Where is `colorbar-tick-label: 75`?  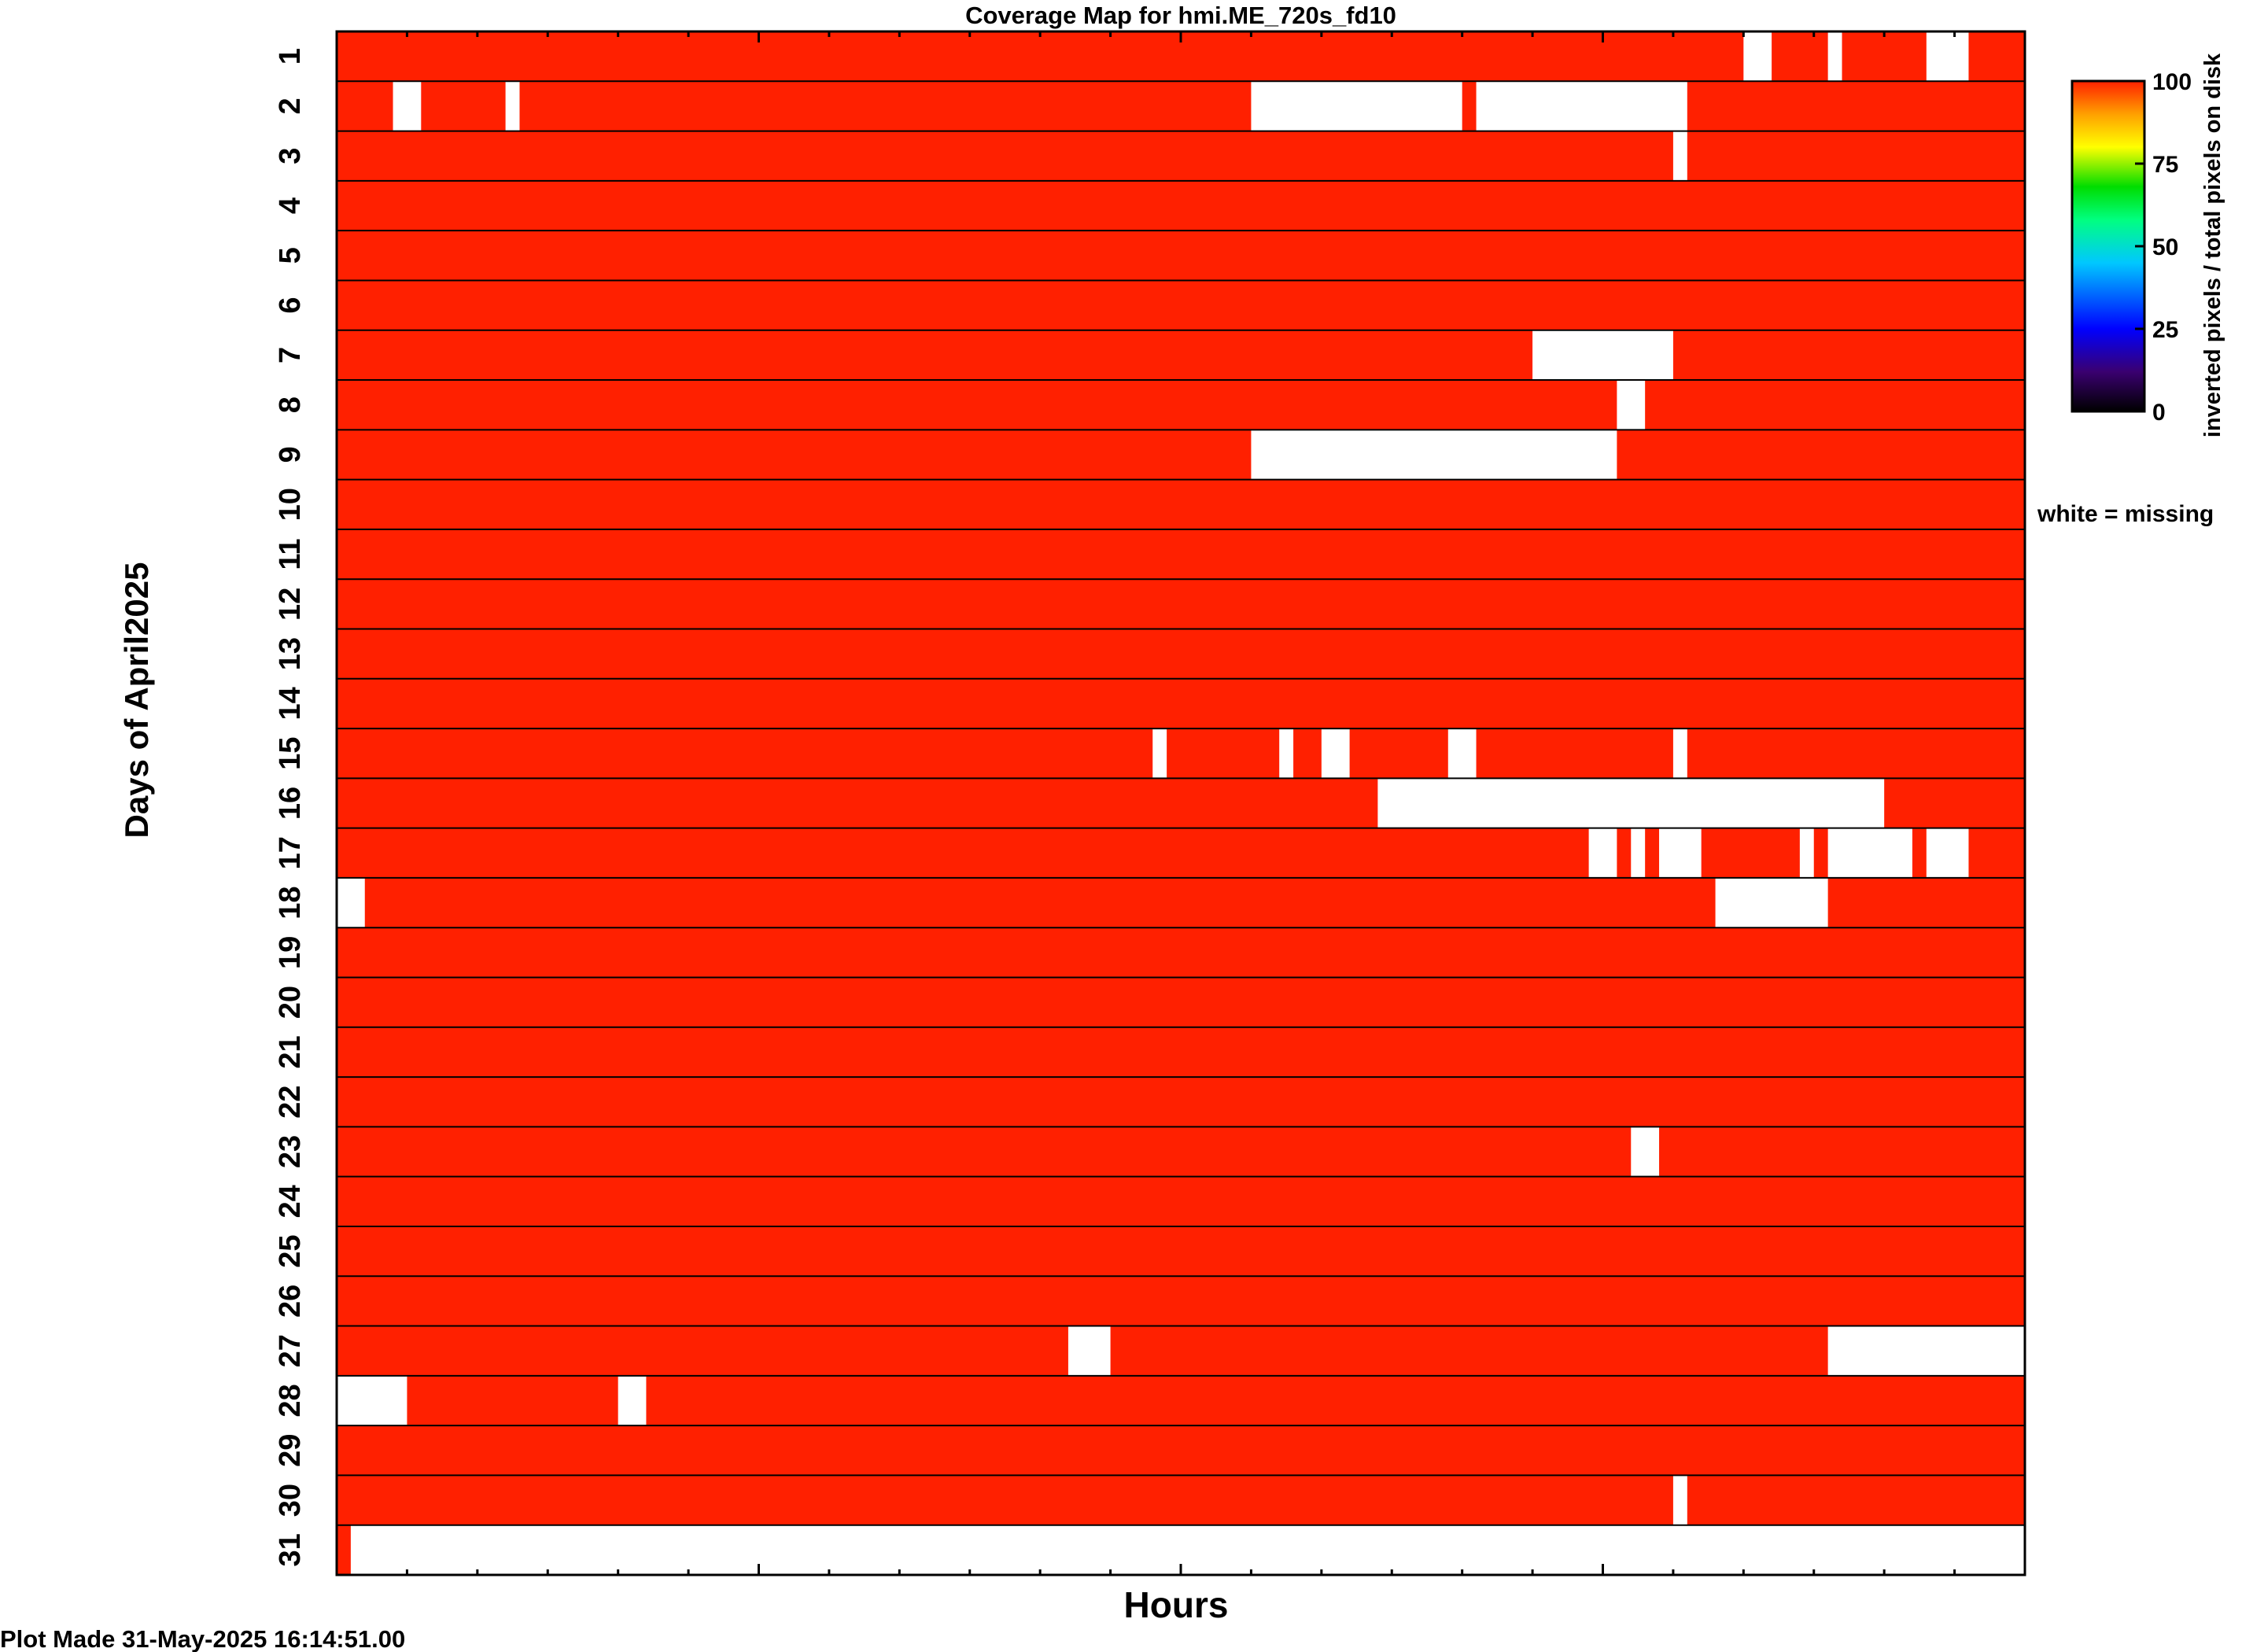
colorbar-tick-label: 75 is located at coordinates (2165, 165).